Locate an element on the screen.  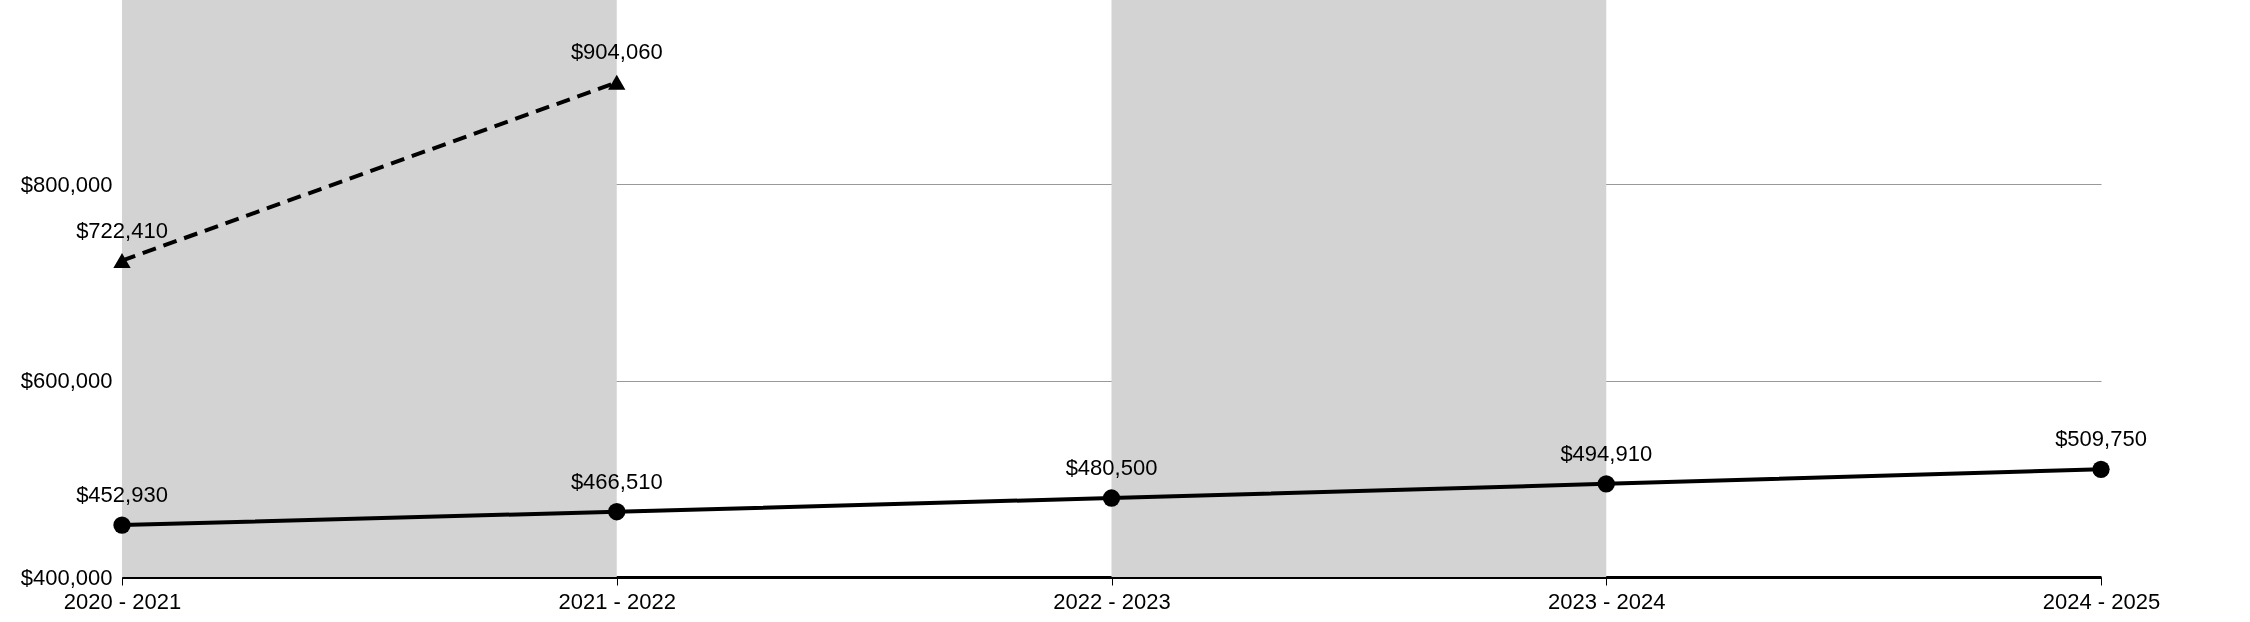
y-tick-label: $800,000 is located at coordinates (66, 184).